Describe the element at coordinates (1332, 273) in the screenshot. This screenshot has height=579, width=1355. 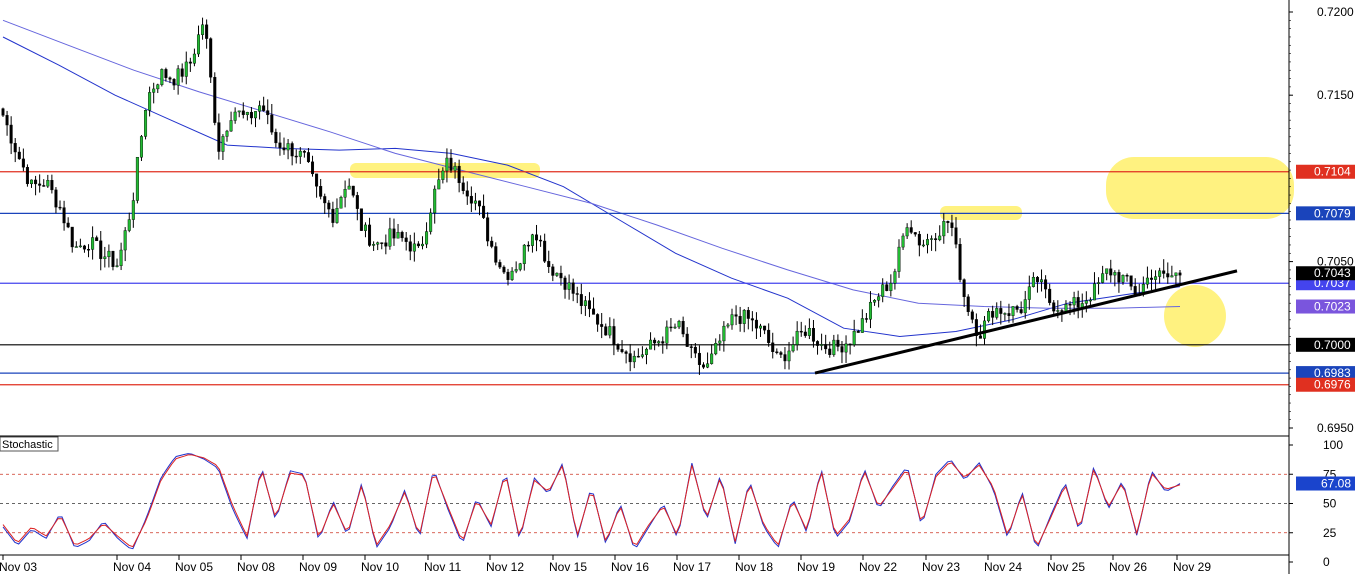
I see `price-marker-label: 0.7043` at that location.